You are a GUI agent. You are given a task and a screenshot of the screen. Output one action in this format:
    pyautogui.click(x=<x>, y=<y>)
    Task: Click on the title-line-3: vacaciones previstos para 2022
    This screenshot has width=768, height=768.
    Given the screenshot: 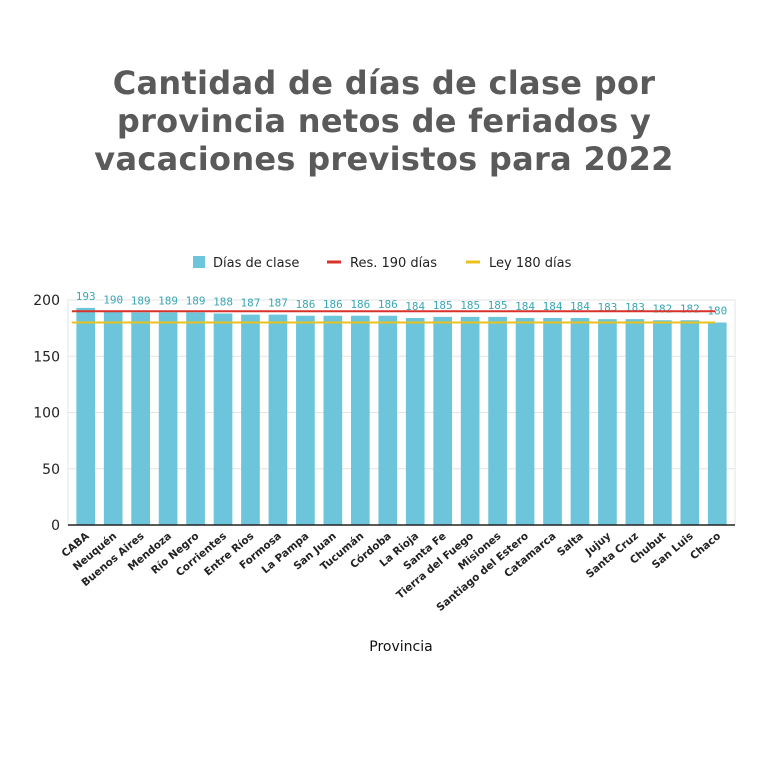 What is the action you would take?
    pyautogui.click(x=384, y=159)
    